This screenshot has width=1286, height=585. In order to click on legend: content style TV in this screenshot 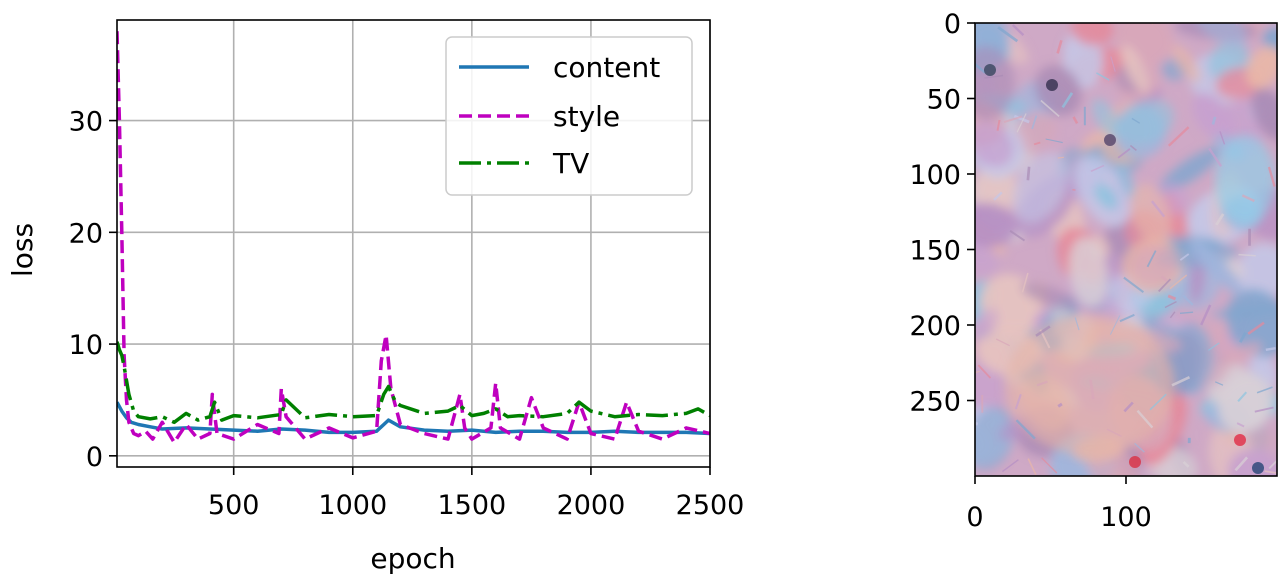, I will do `click(569, 116)`.